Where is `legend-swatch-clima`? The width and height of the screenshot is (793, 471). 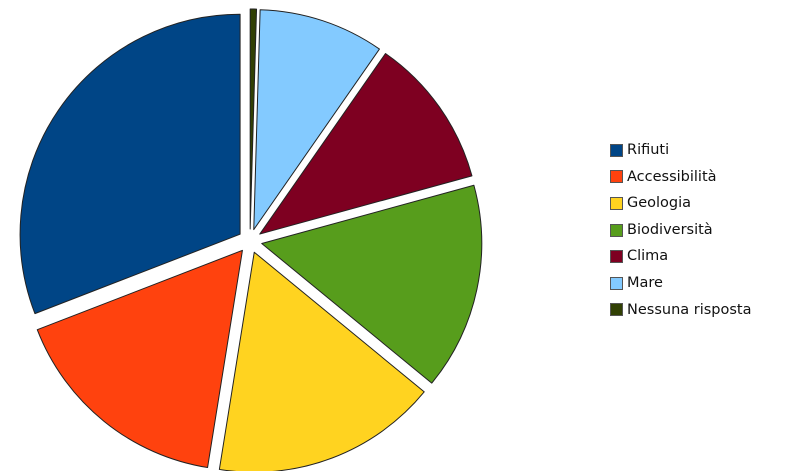 legend-swatch-clima is located at coordinates (616, 257).